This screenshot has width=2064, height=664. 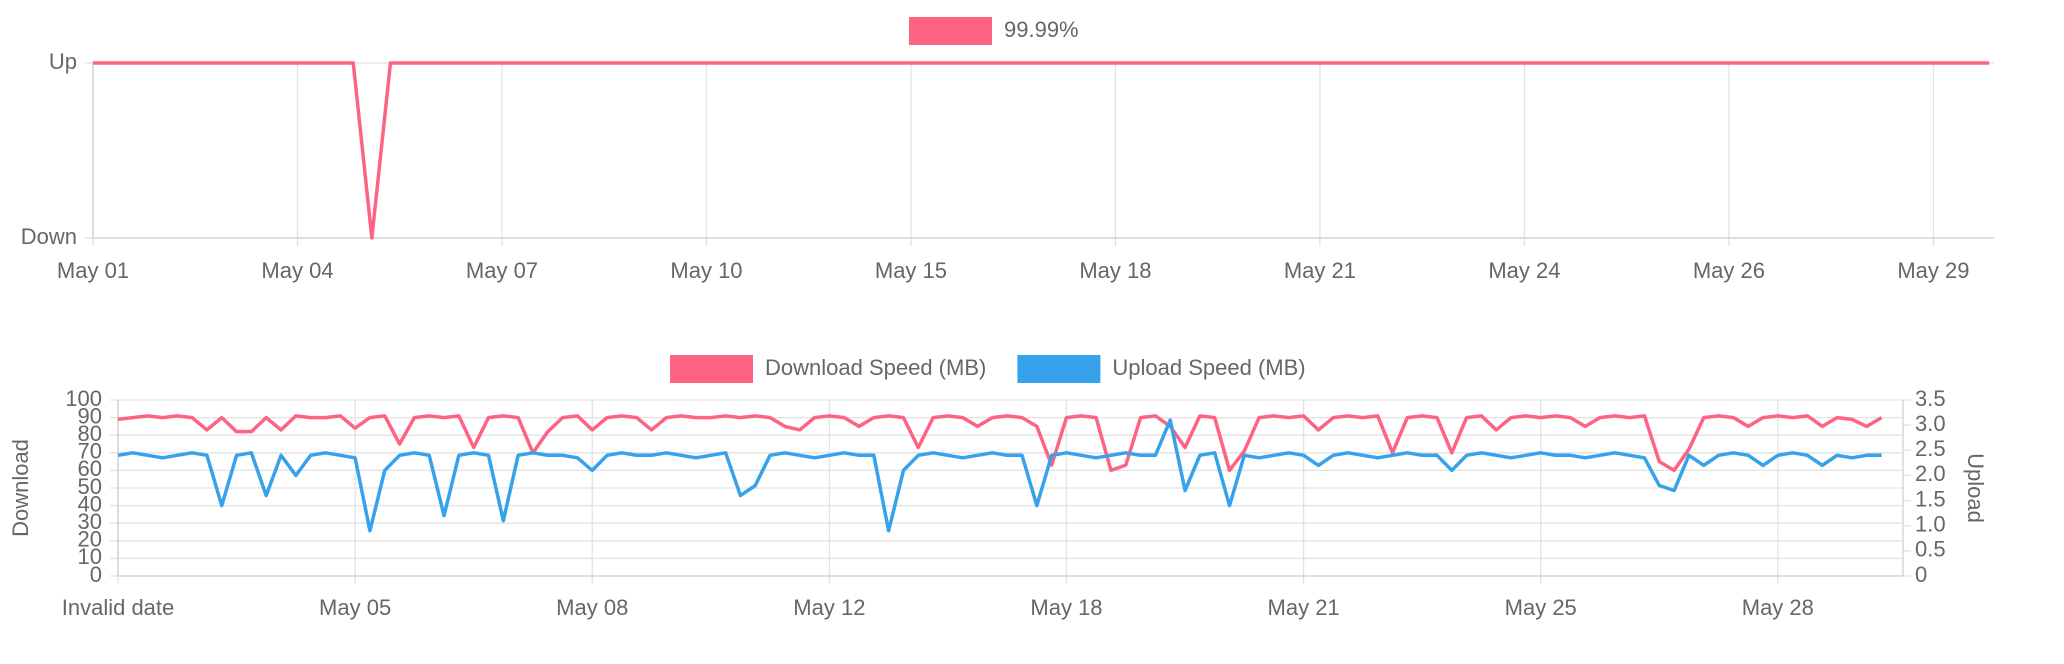 What do you see at coordinates (1729, 270) in the screenshot?
I see `x-tick-label: May 26` at bounding box center [1729, 270].